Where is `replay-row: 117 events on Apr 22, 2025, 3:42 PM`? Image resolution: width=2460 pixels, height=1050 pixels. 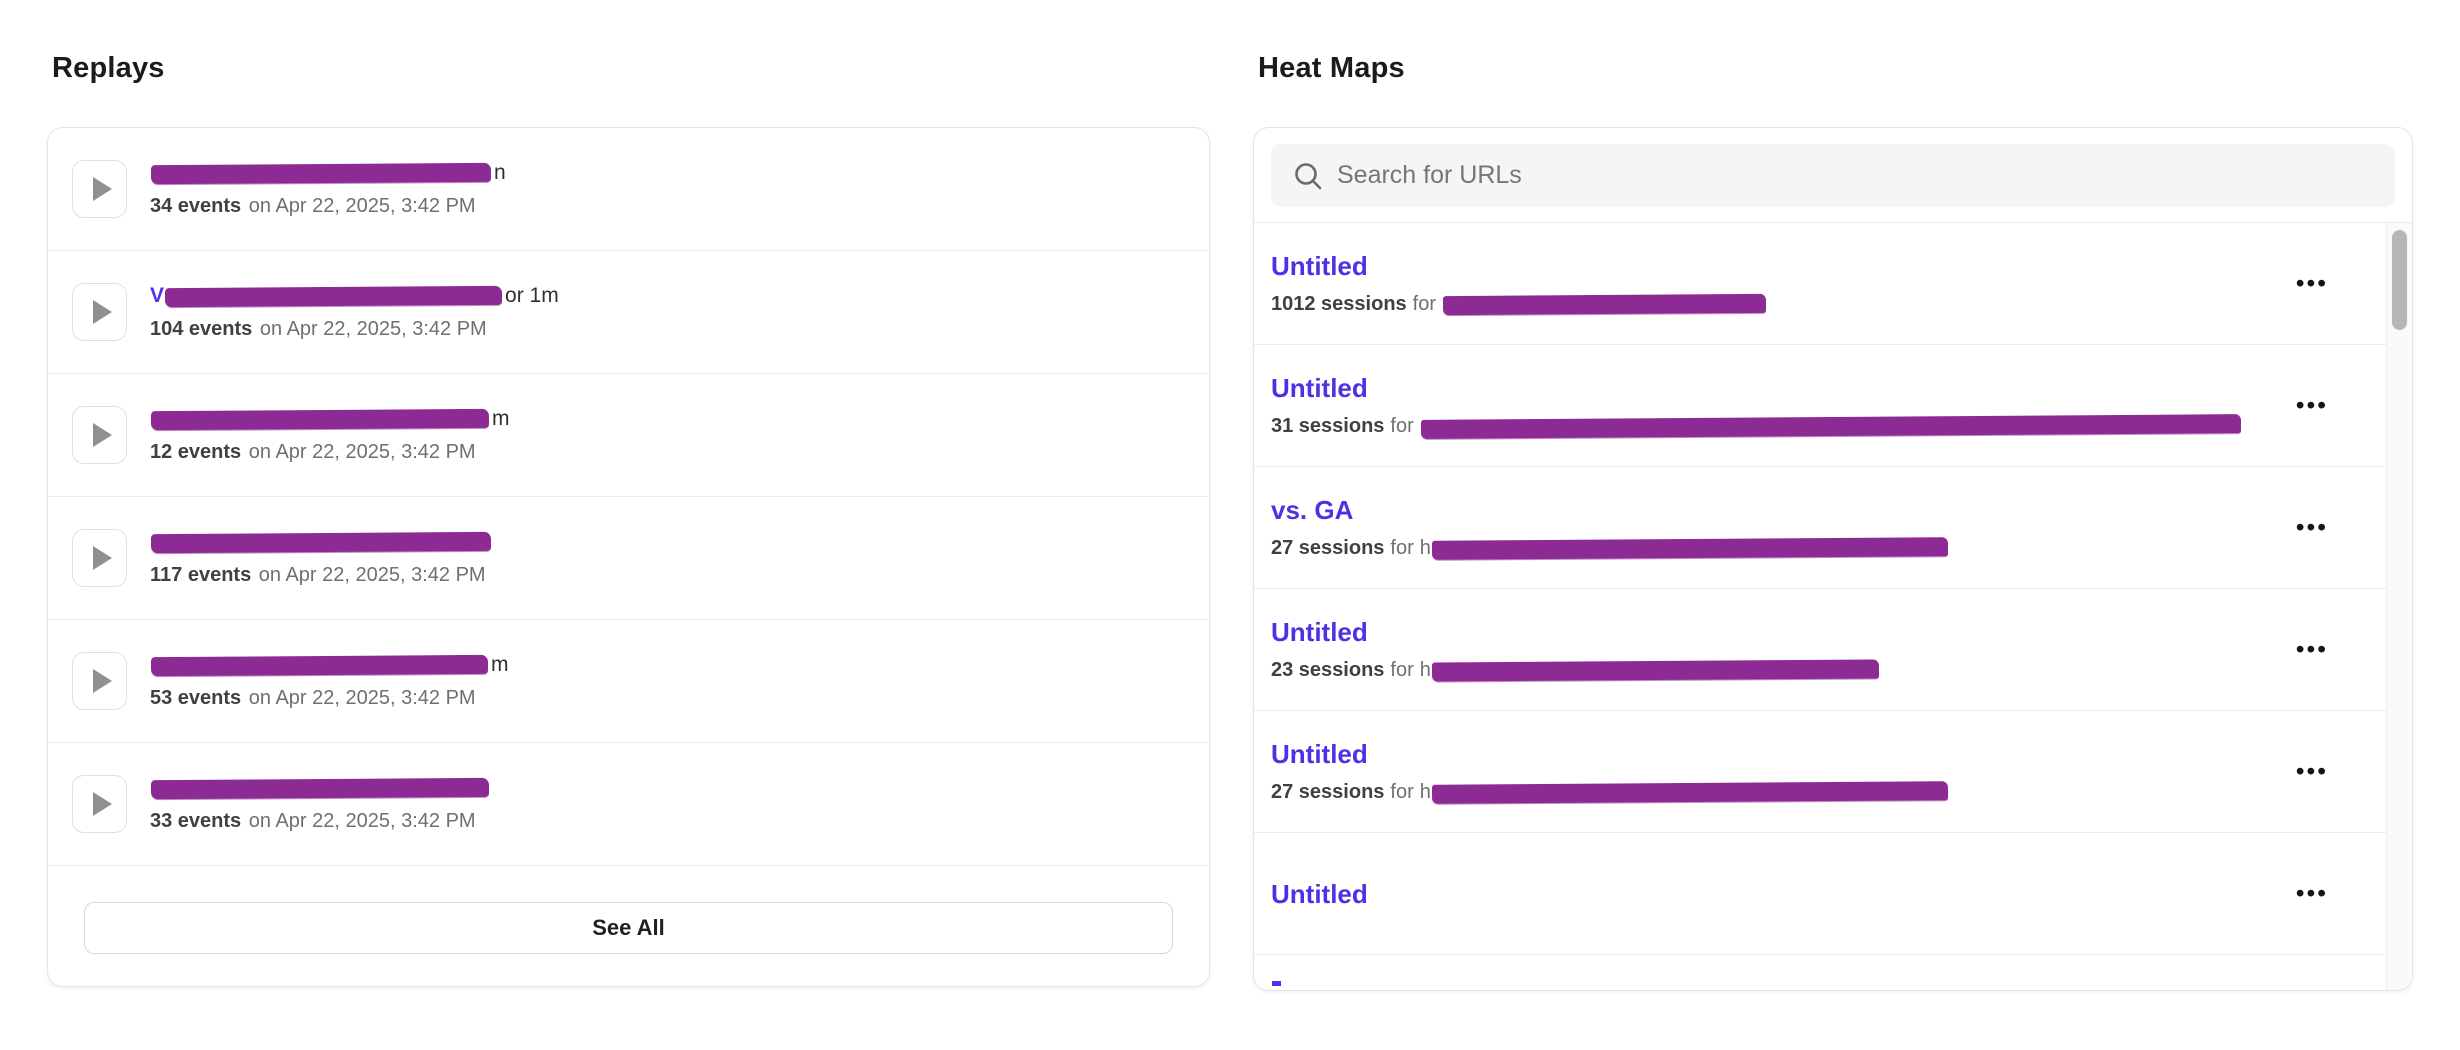
replay-row: 117 events on Apr 22, 2025, 3:42 PM is located at coordinates (628, 558).